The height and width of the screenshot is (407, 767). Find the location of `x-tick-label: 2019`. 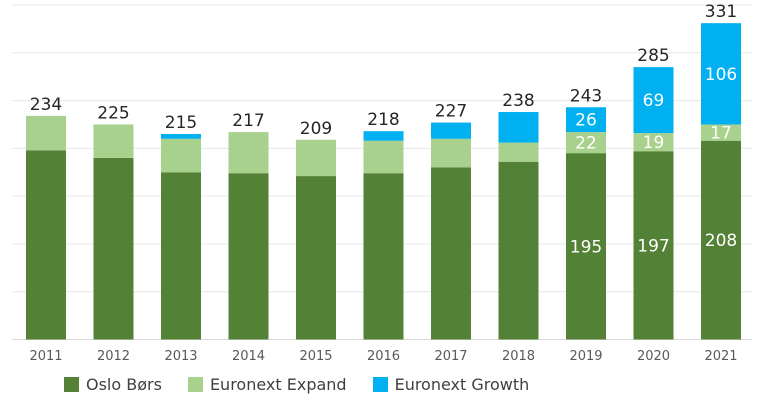

x-tick-label: 2019 is located at coordinates (585, 356).